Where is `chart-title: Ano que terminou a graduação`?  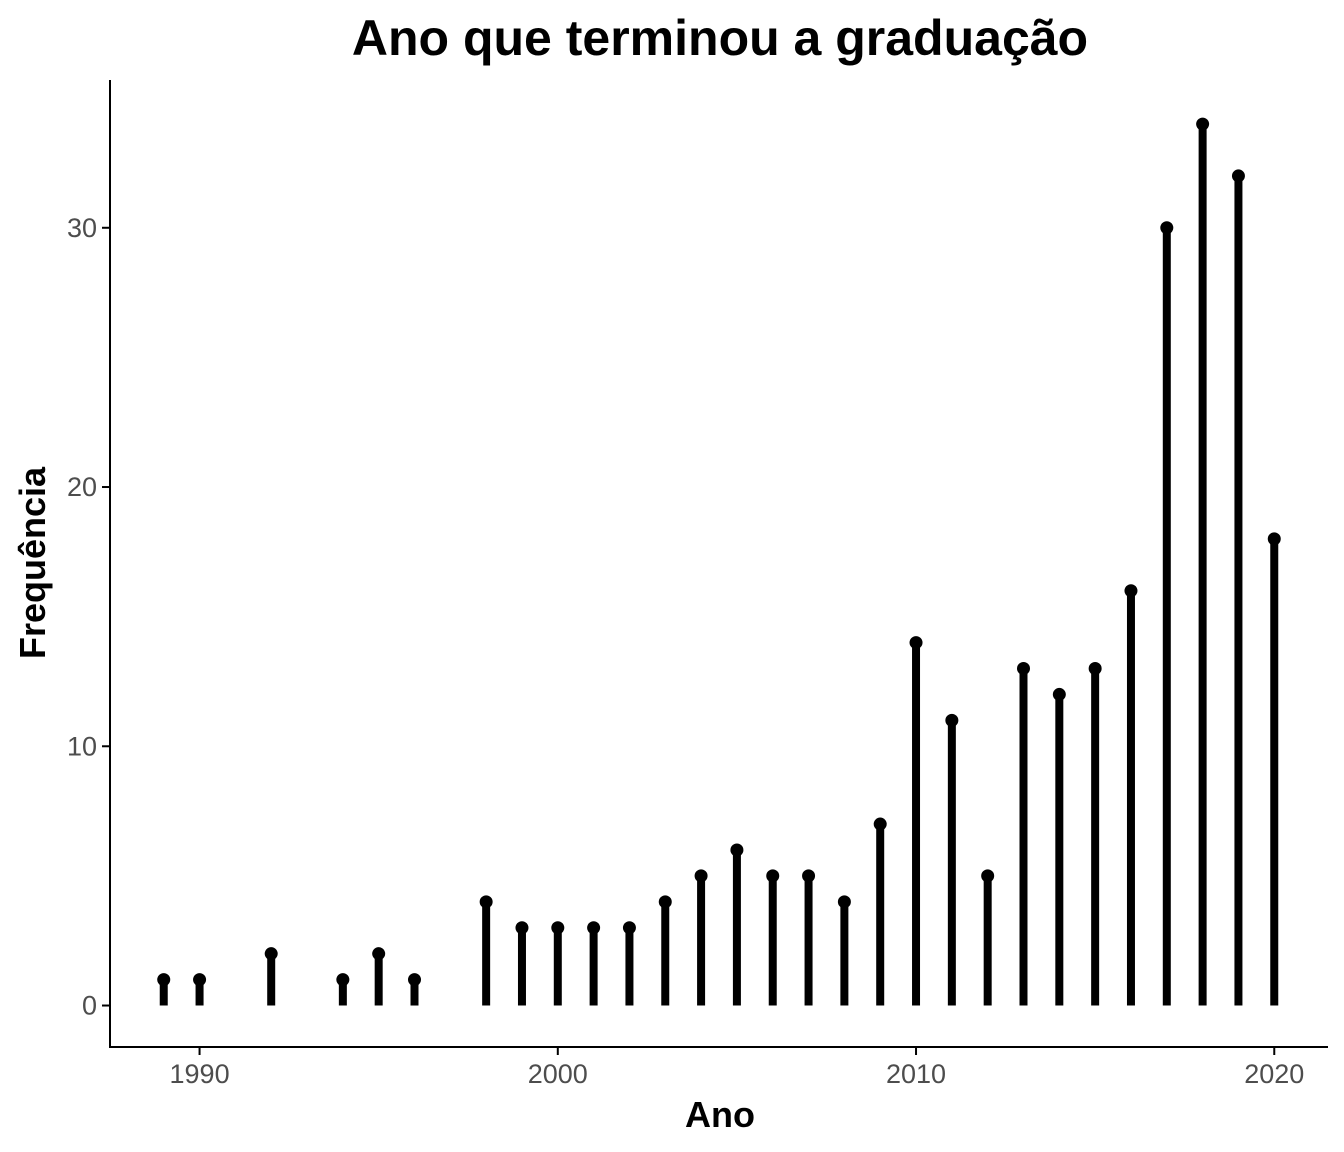 chart-title: Ano que terminou a graduação is located at coordinates (720, 38).